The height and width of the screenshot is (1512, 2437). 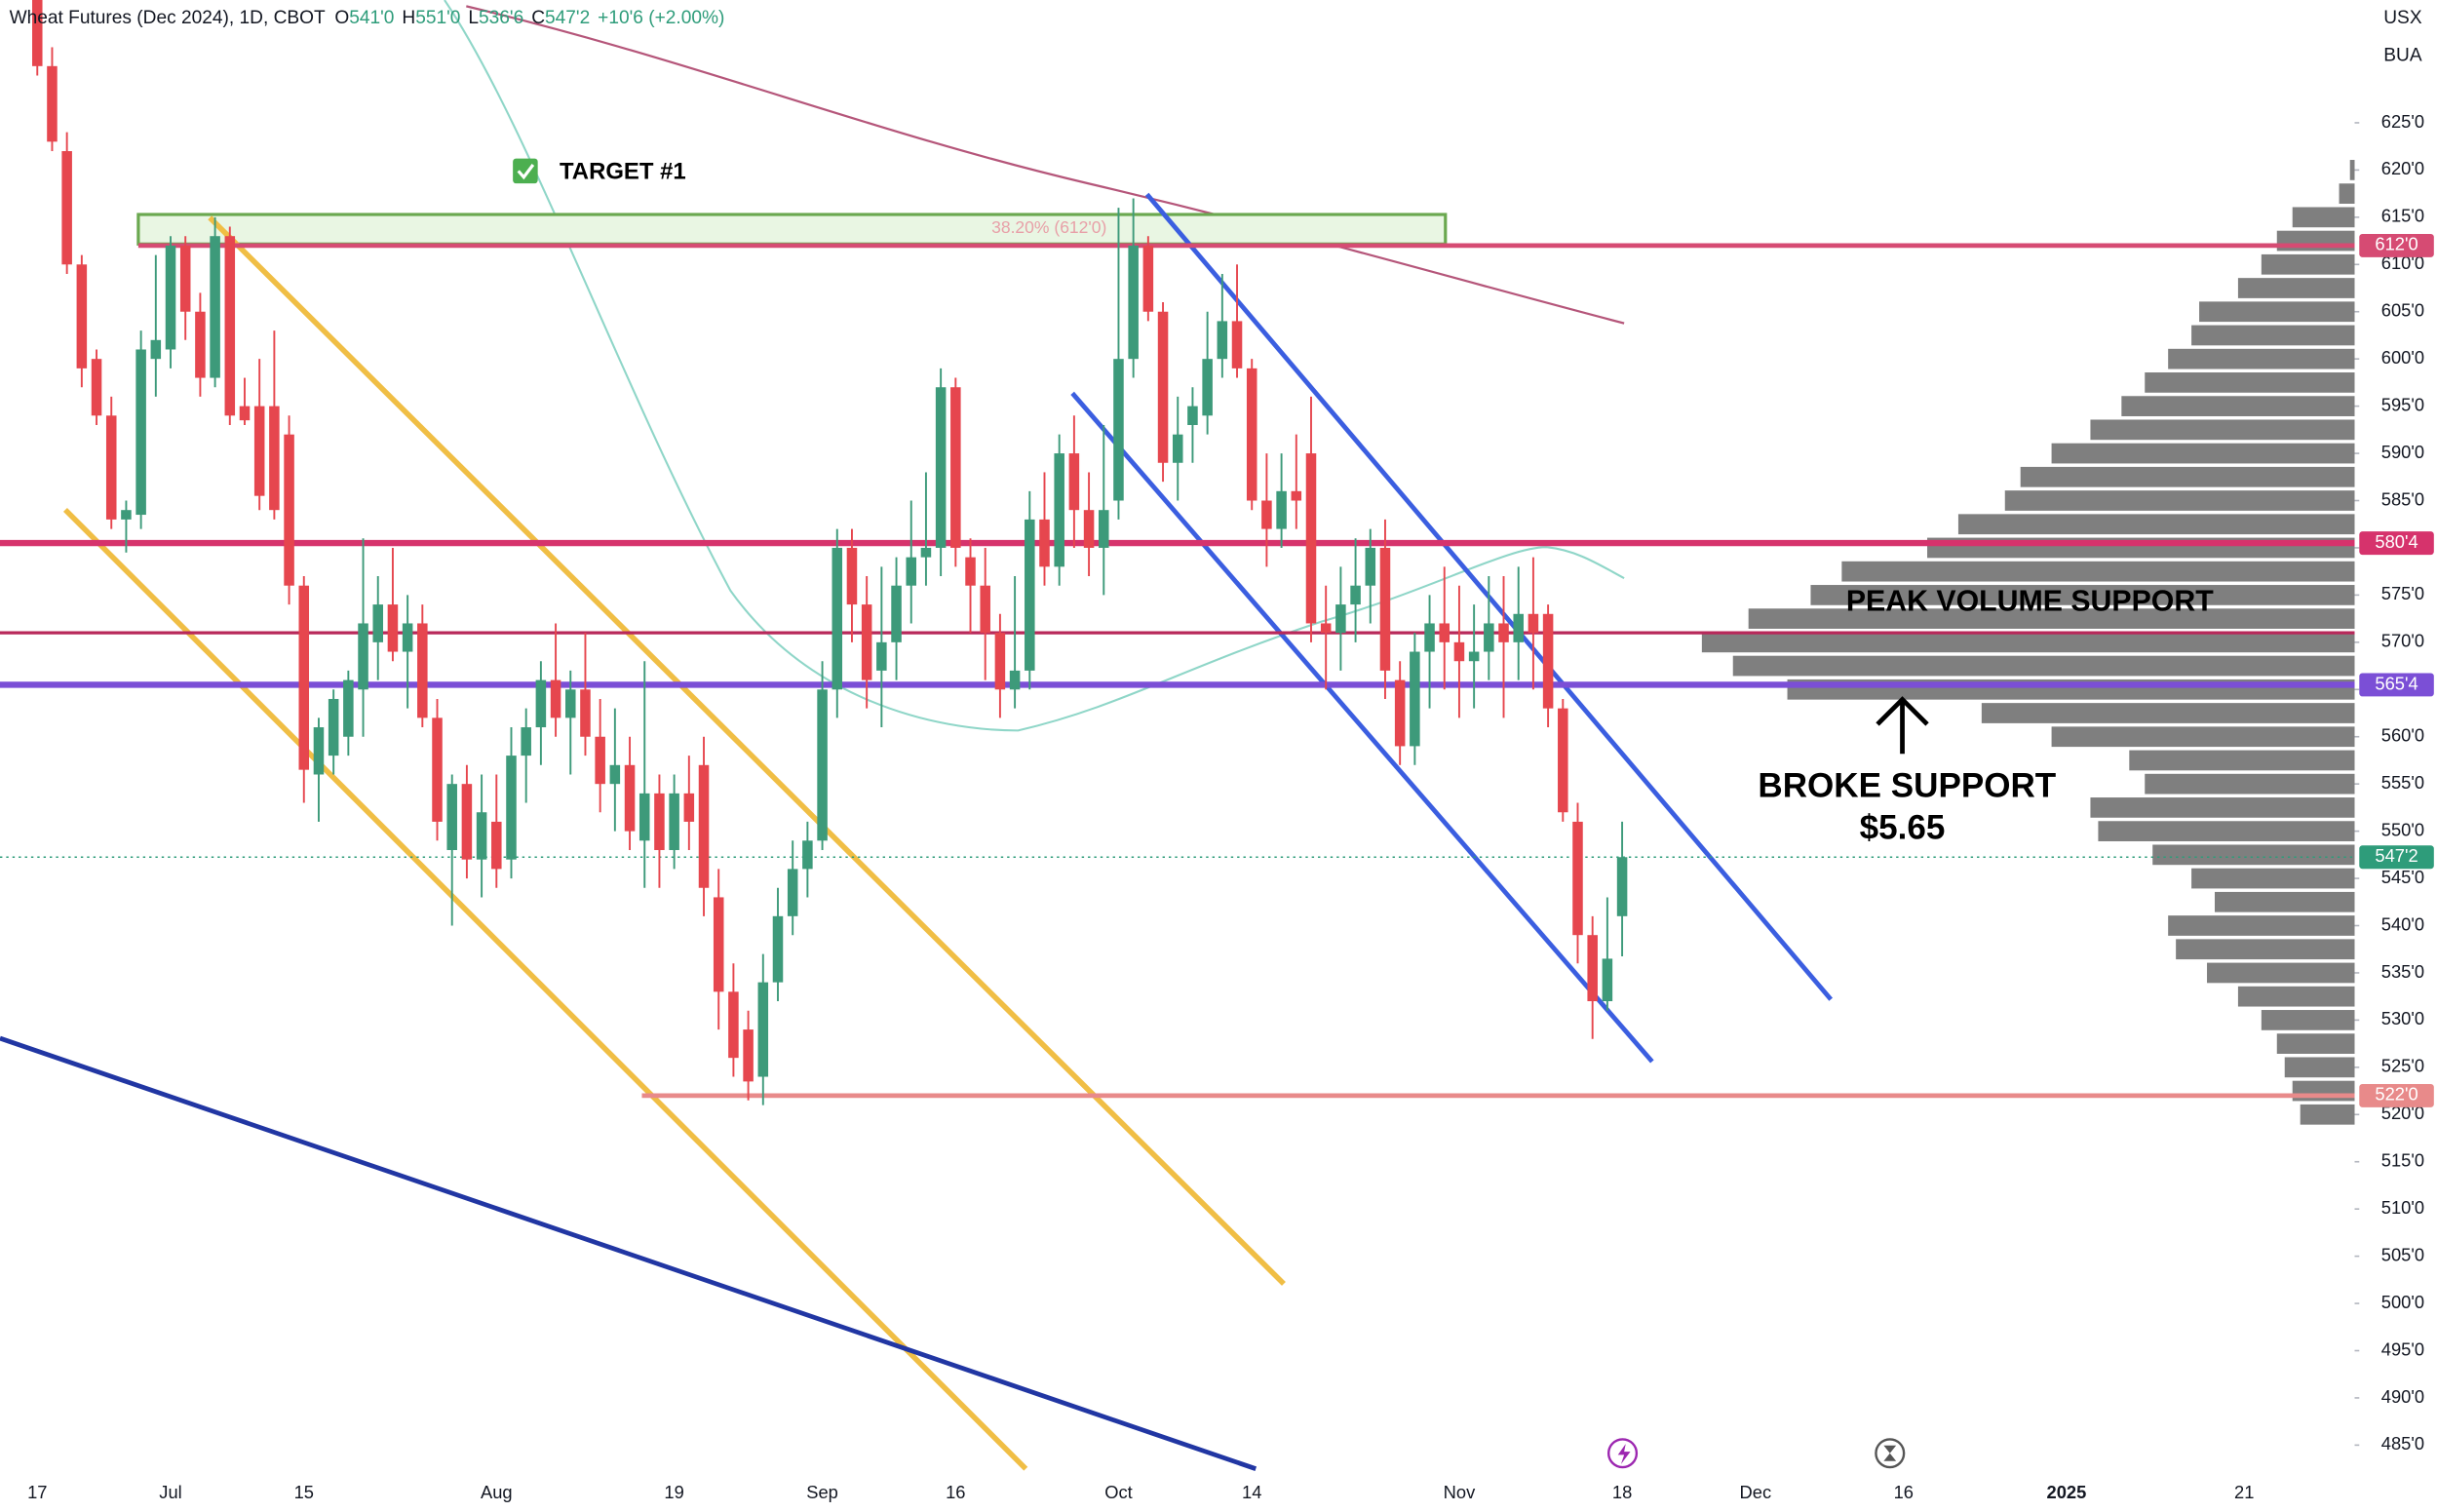 What do you see at coordinates (1252, 1492) in the screenshot?
I see `x-tick-label: 14` at bounding box center [1252, 1492].